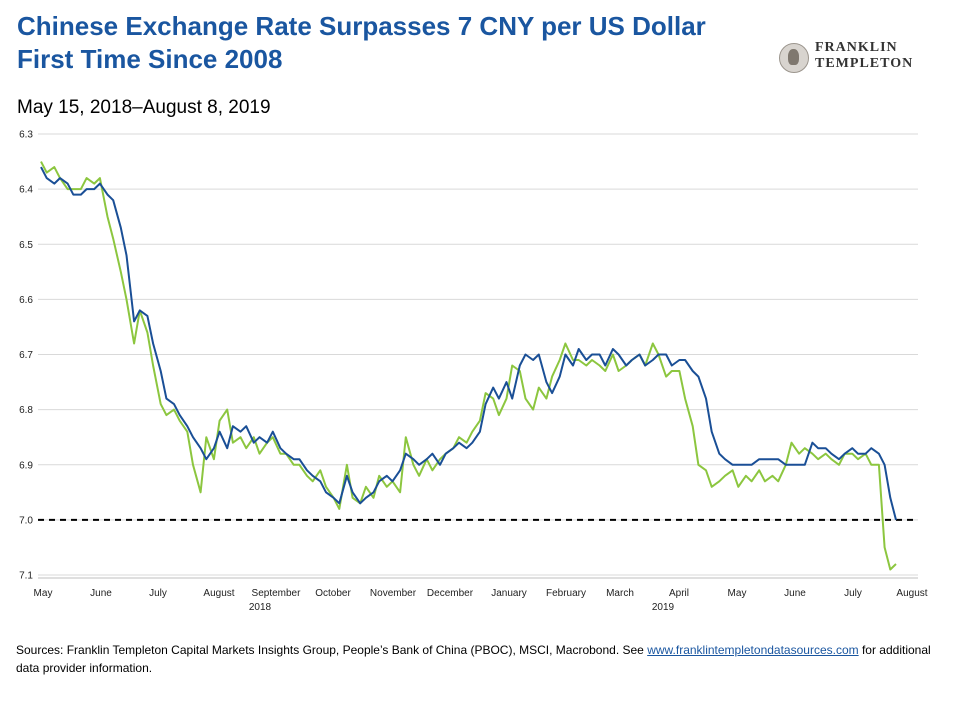 The width and height of the screenshot is (954, 703). I want to click on franklin-templeton-logo: FRANKLIN TEMPLETON, so click(854, 57).